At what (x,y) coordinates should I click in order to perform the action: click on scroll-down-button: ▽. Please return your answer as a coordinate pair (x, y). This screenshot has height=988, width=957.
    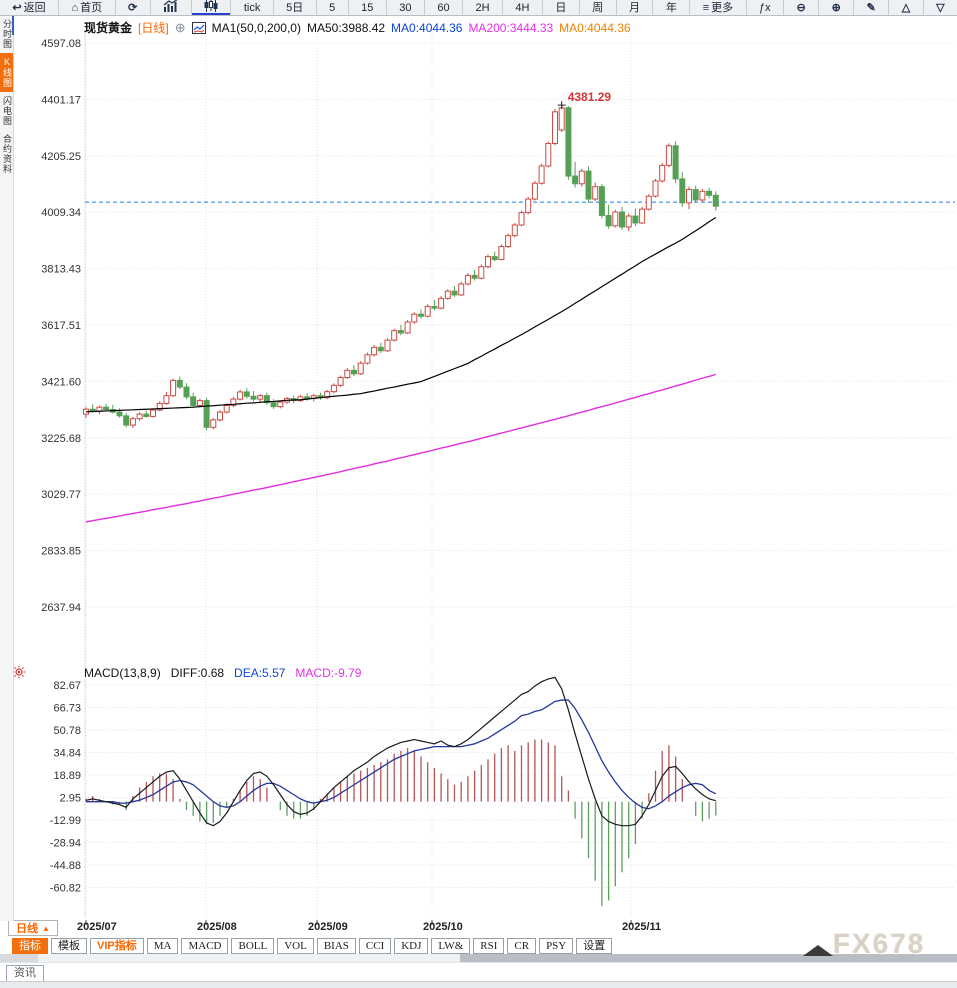
    Looking at the image, I should click on (940, 7).